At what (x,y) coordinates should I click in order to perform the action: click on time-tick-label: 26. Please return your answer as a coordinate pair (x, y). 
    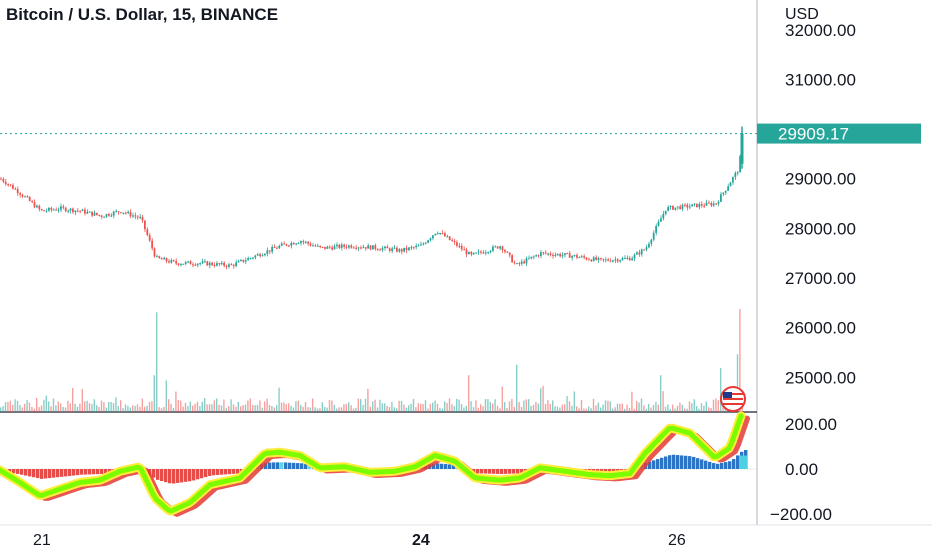
    Looking at the image, I should click on (677, 540).